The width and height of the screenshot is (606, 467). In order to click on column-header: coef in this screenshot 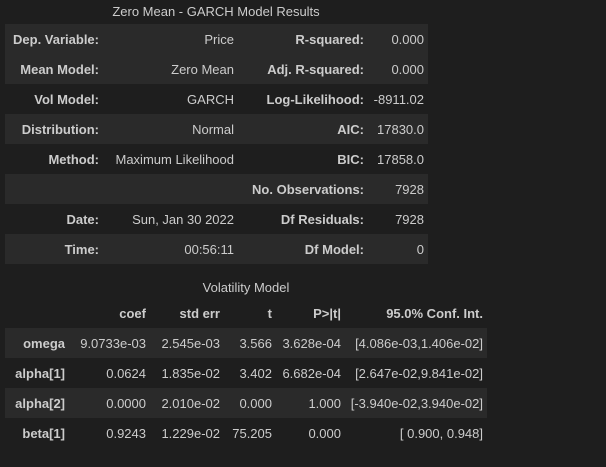, I will do `click(132, 313)`.